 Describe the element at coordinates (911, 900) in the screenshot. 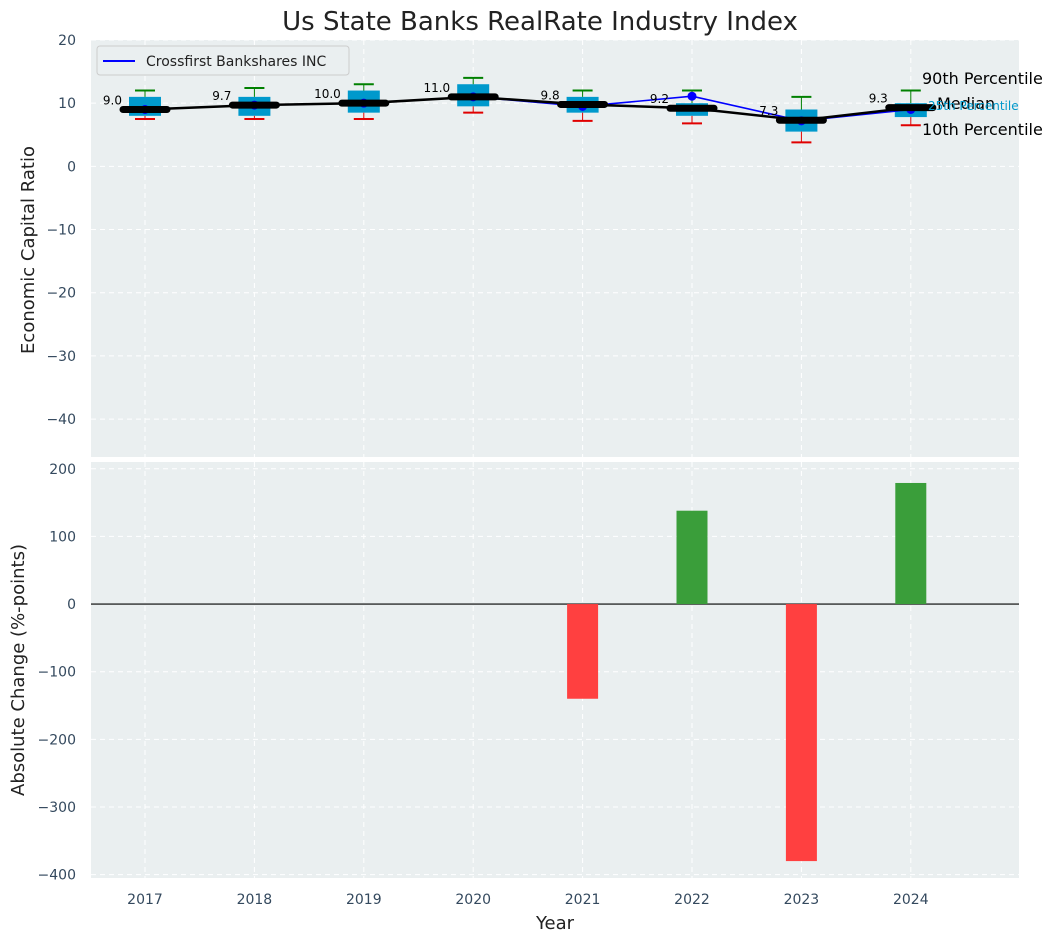

I see `x-tick-label: 2024` at that location.